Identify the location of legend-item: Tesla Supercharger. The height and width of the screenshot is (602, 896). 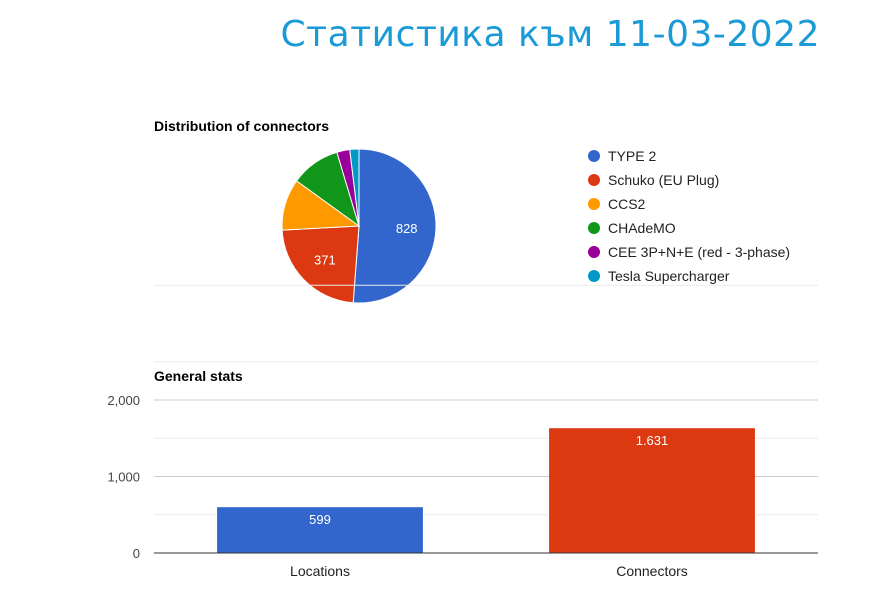
(658, 276).